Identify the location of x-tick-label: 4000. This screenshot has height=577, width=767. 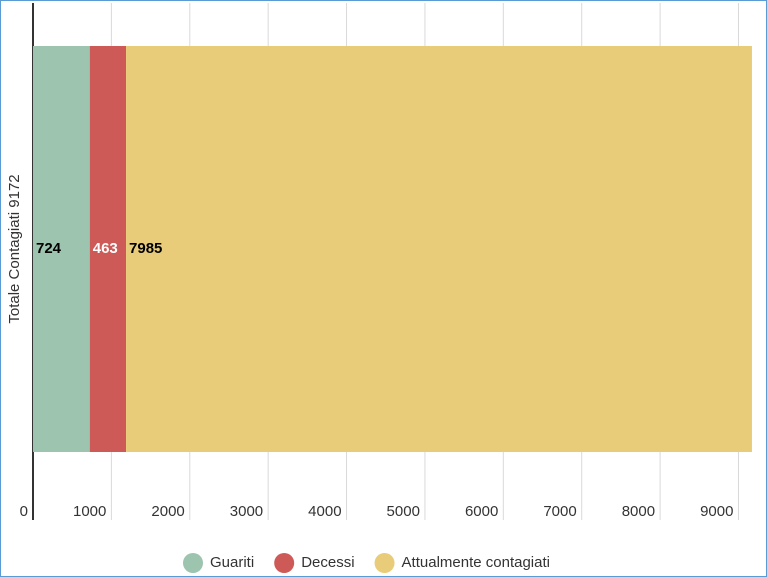
(324, 511).